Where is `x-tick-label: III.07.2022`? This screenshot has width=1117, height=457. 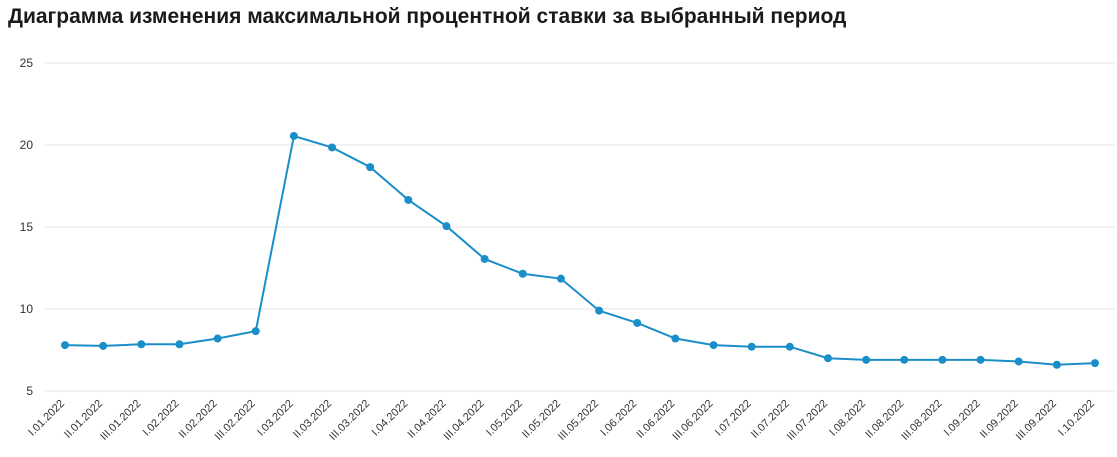 x-tick-label: III.07.2022 is located at coordinates (807, 420).